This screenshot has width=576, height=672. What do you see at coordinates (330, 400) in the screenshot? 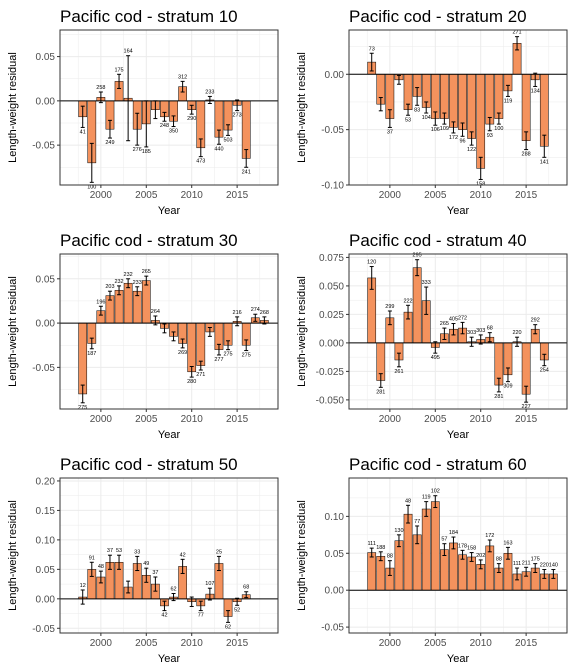
I see `y-tick-label: -0.050` at bounding box center [330, 400].